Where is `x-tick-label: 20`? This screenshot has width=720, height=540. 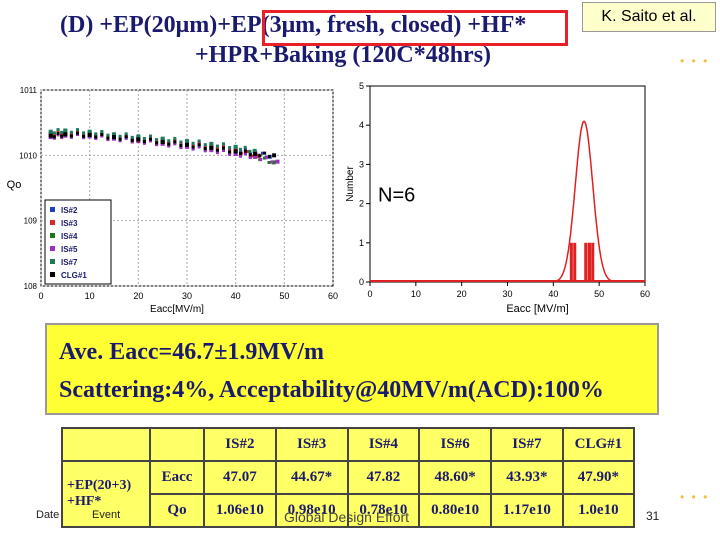 x-tick-label: 20 is located at coordinates (462, 294).